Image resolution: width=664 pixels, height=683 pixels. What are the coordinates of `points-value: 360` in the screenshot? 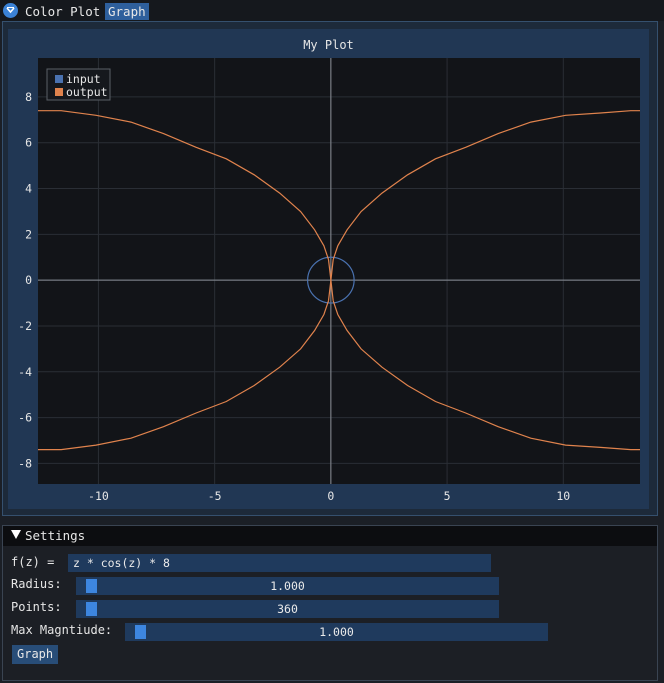 It's located at (287, 609).